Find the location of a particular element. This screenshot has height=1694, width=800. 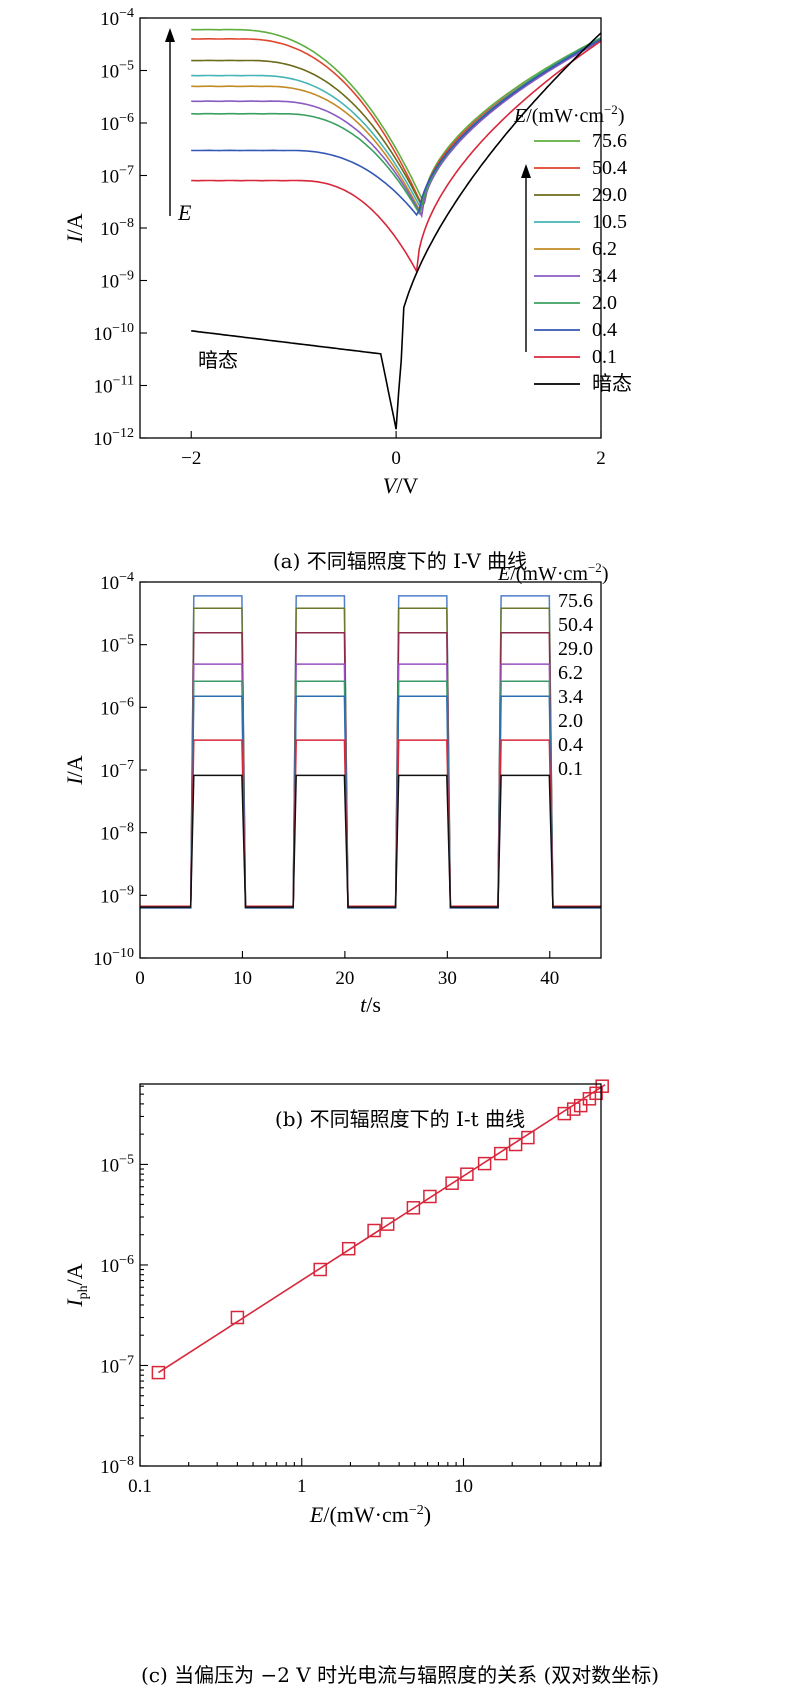

iv-curve-0.4 is located at coordinates (396, 127).